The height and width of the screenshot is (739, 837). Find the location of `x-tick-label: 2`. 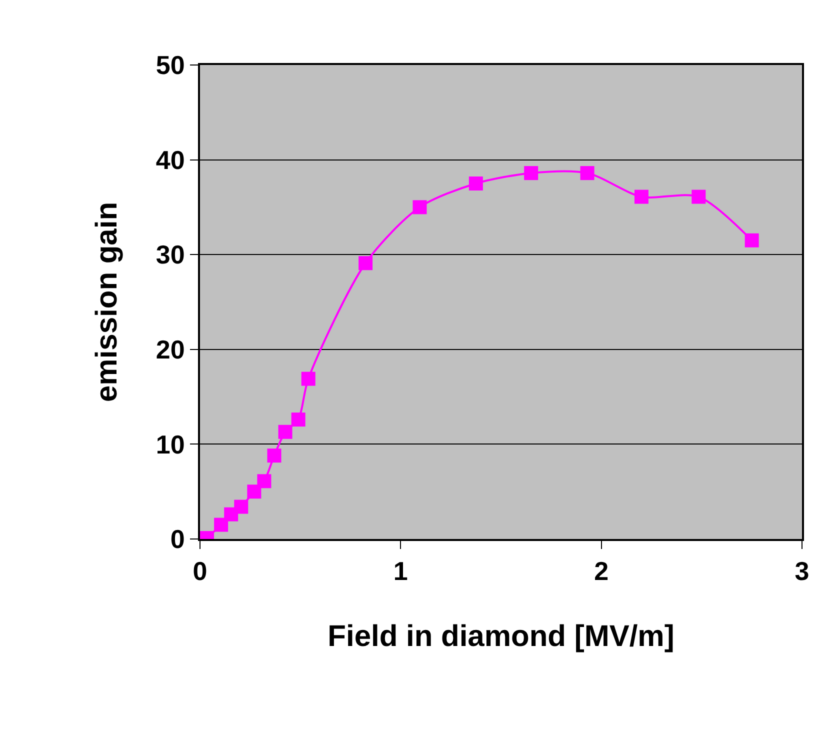

x-tick-label: 2 is located at coordinates (601, 571).